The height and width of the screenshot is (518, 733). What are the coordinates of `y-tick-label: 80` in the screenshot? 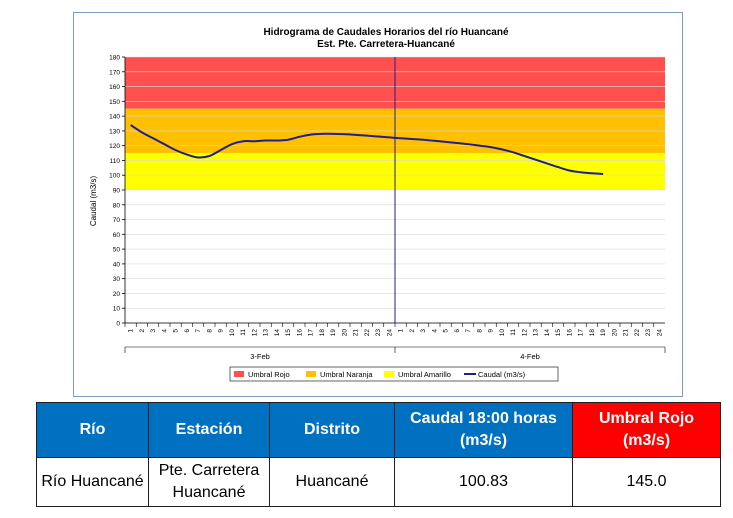 It's located at (117, 205).